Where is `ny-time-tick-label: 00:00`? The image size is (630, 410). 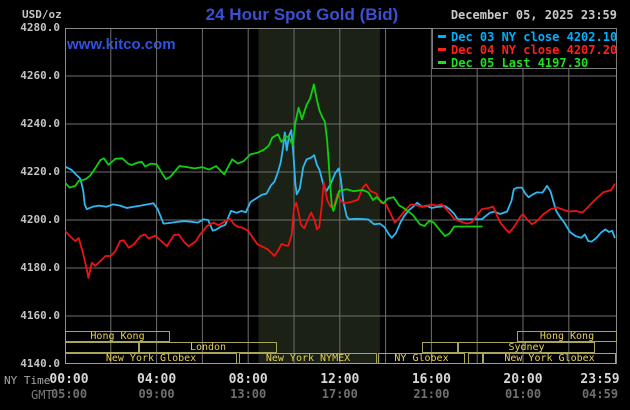 ny-time-tick-label: 00:00 is located at coordinates (69, 379).